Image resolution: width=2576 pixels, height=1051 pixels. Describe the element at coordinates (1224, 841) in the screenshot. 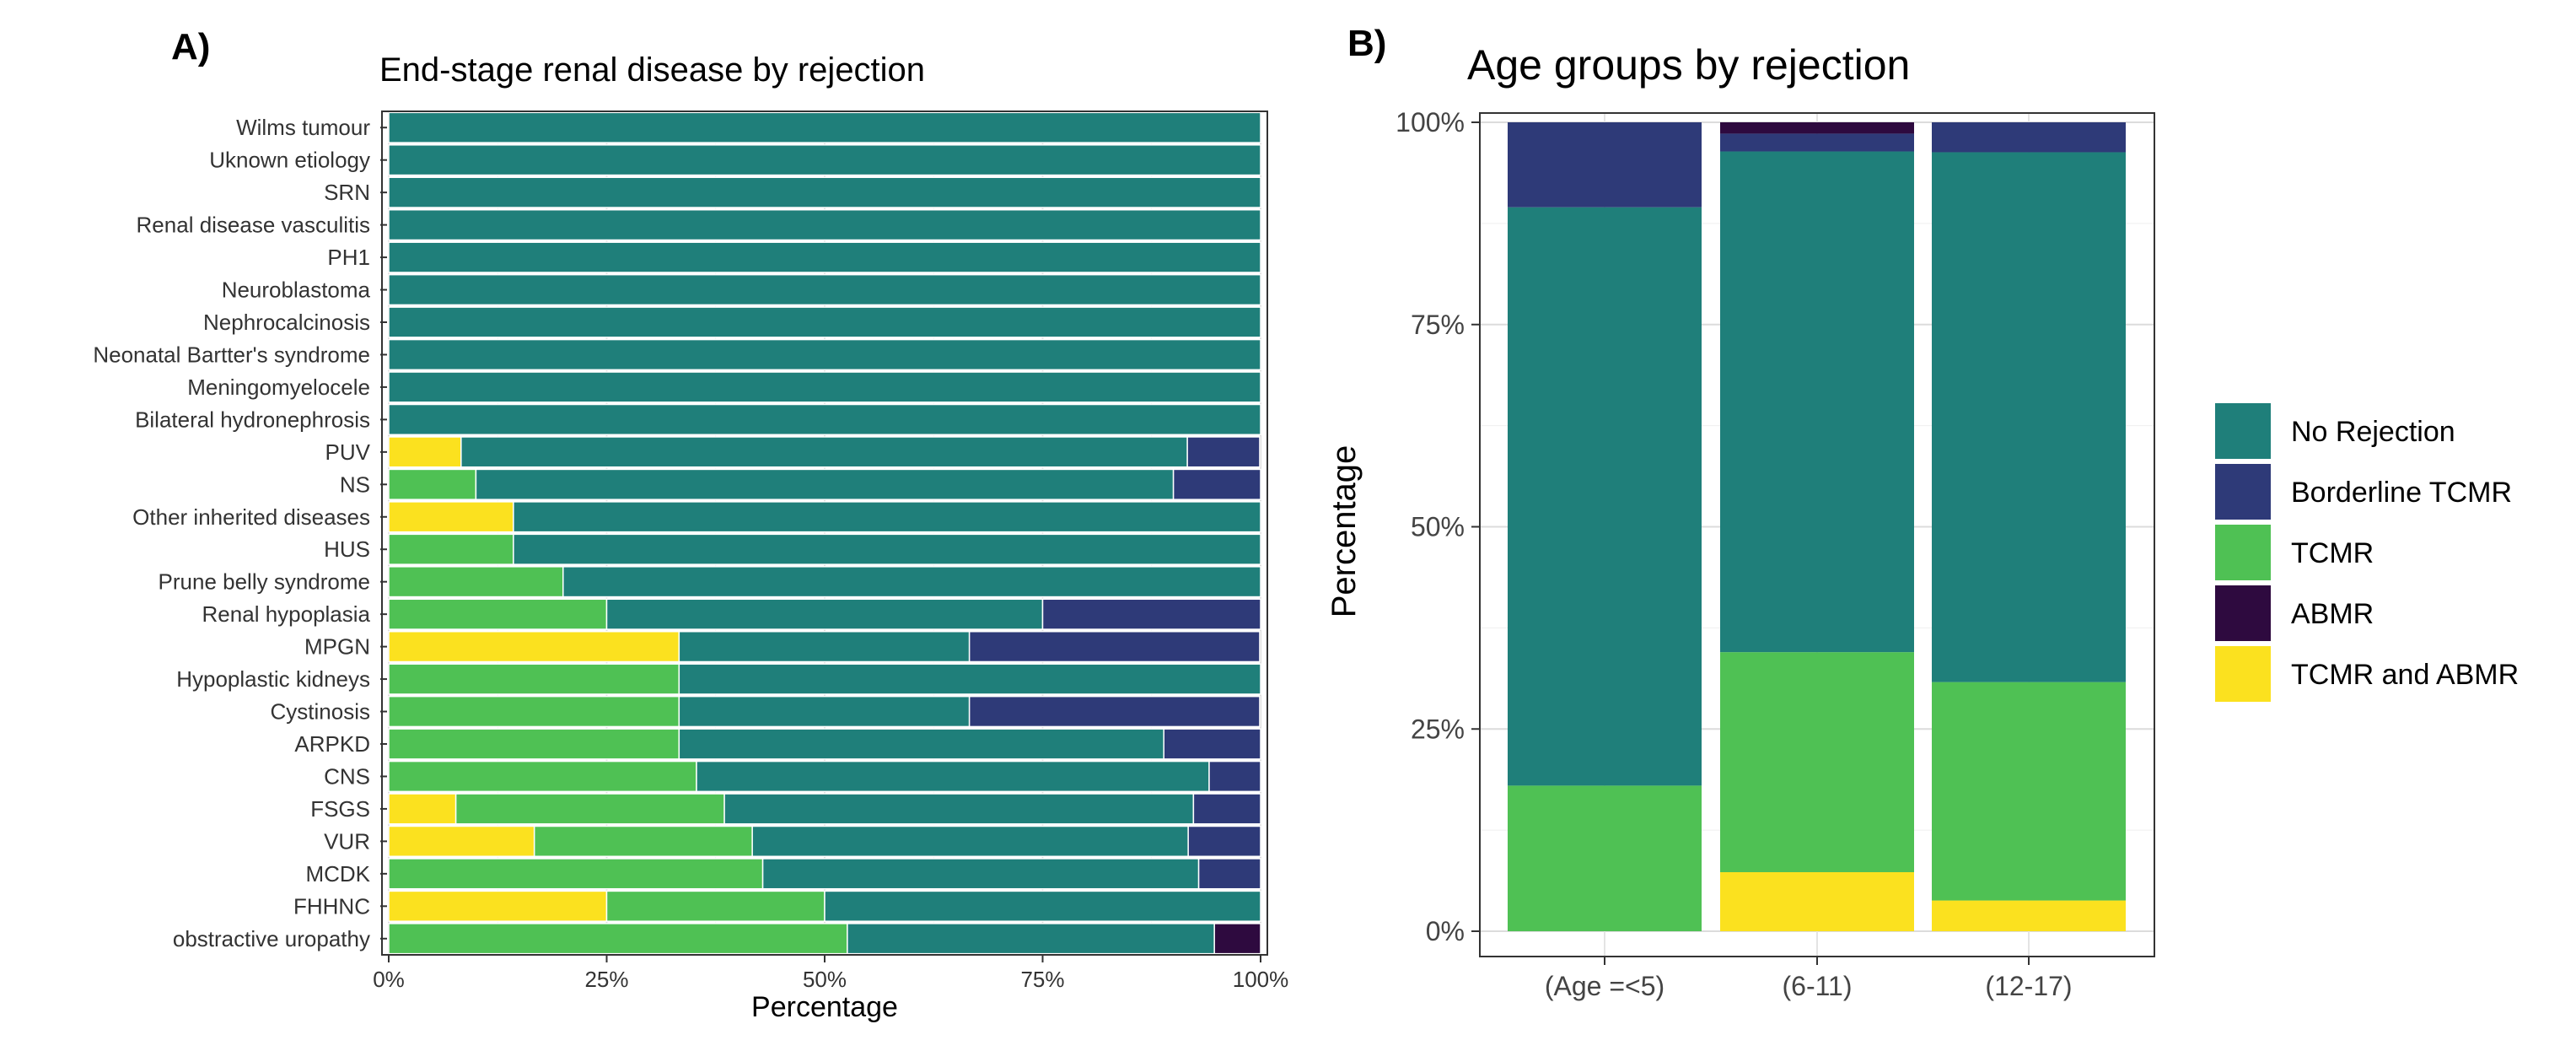

I see `chart-a-bar-vur-borderline-tcmr` at that location.